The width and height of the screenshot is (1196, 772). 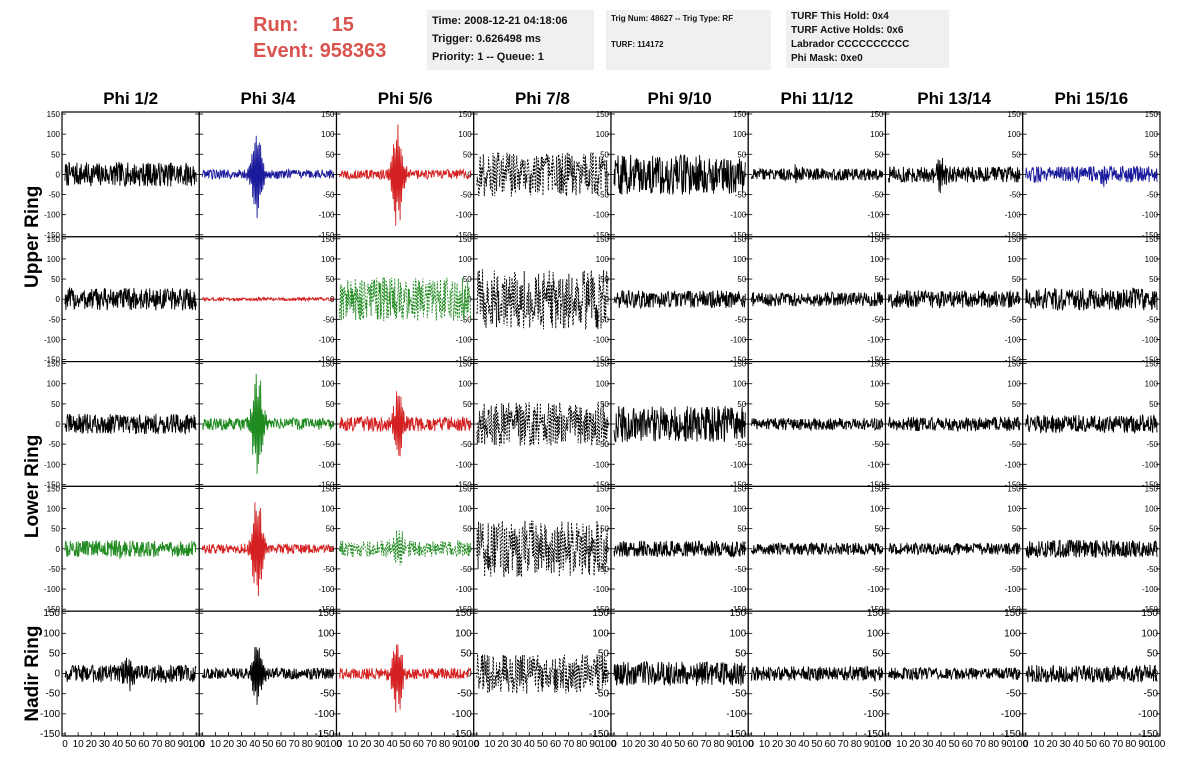 What do you see at coordinates (405, 98) in the screenshot?
I see `column-header: Phi 5/6` at bounding box center [405, 98].